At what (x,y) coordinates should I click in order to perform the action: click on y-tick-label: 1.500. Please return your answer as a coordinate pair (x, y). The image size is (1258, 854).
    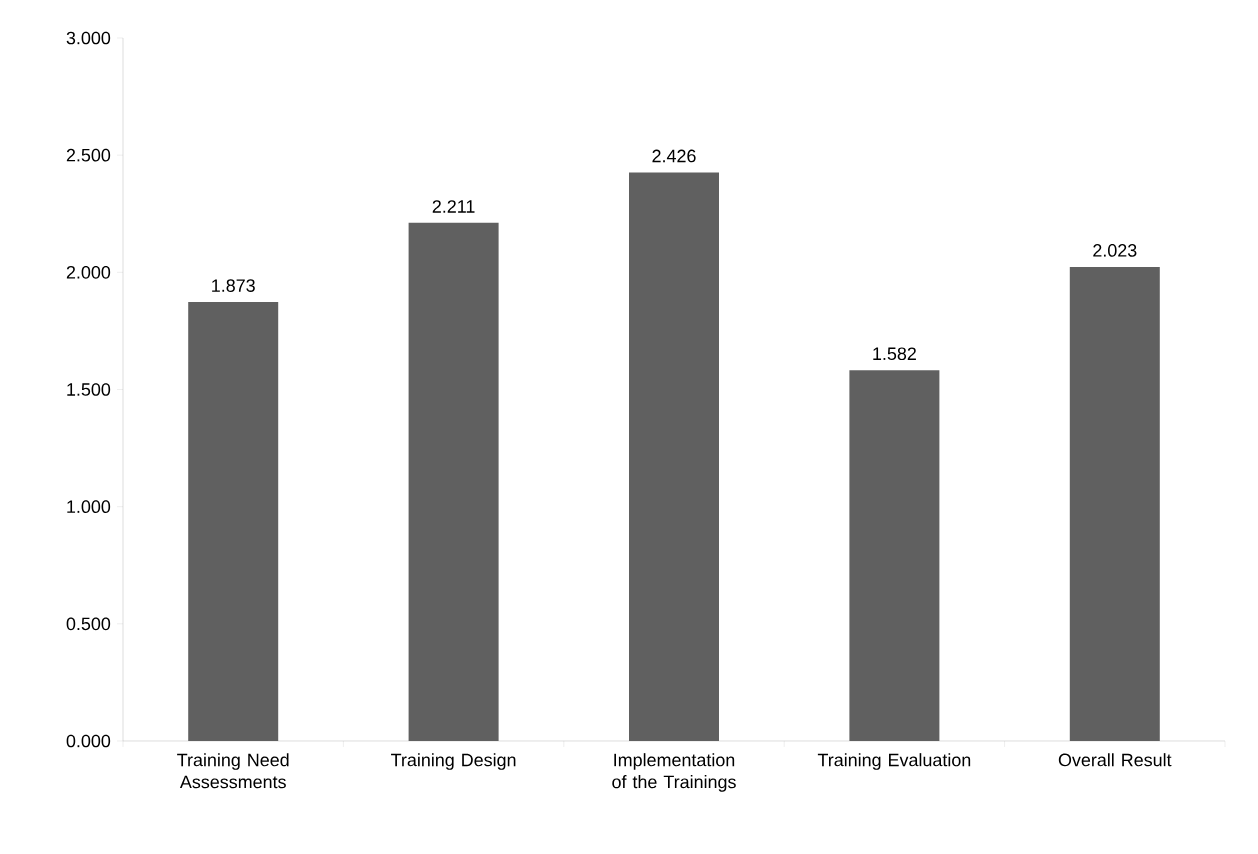
    Looking at the image, I should click on (89, 389).